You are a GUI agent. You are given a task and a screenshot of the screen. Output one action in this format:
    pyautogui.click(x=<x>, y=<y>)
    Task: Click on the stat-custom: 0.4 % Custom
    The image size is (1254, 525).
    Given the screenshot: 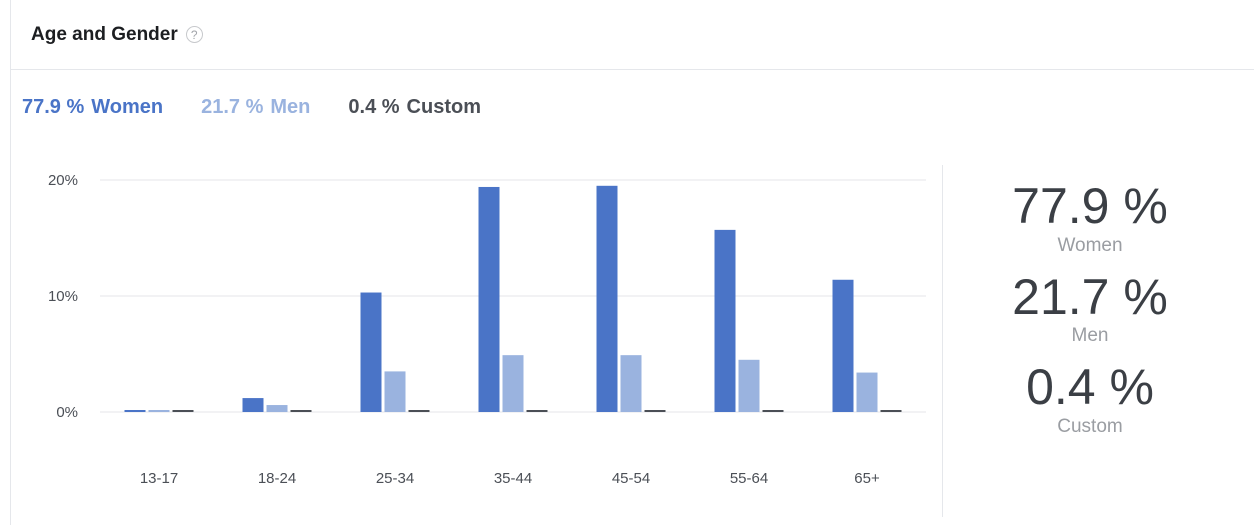 What is the action you would take?
    pyautogui.click(x=1090, y=399)
    